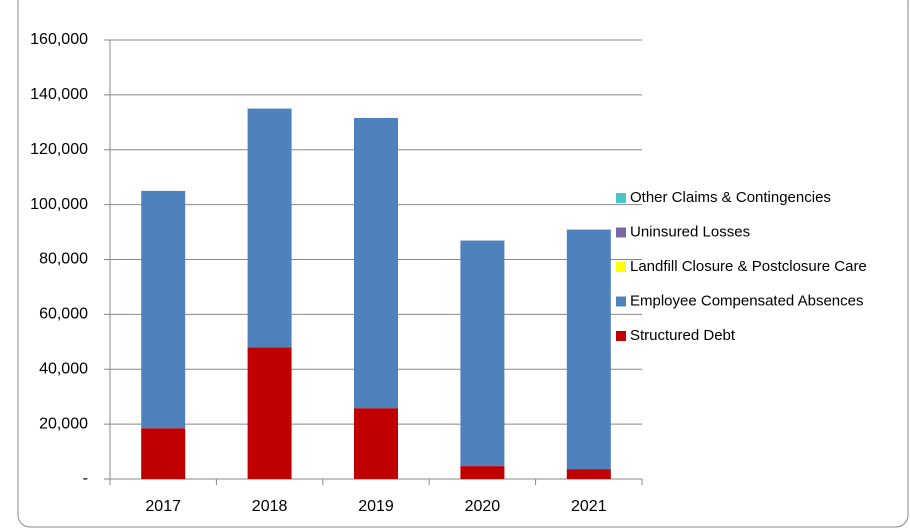 The width and height of the screenshot is (910, 529). What do you see at coordinates (730, 197) in the screenshot?
I see `legend-label: Other Claims & Contingencies` at bounding box center [730, 197].